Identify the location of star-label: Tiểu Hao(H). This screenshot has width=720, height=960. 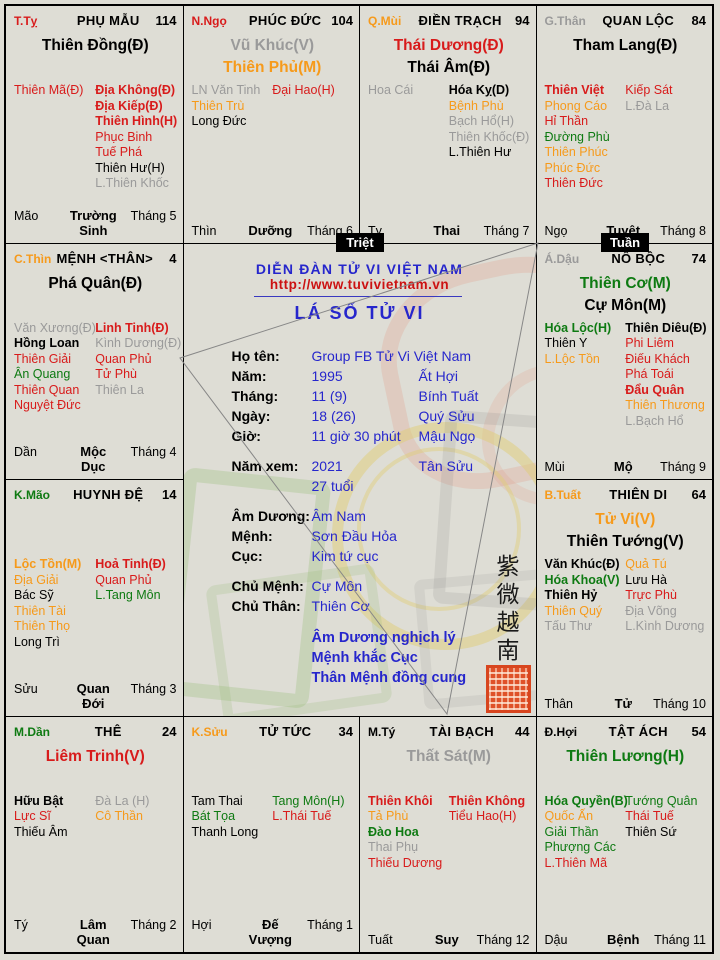
(482, 816).